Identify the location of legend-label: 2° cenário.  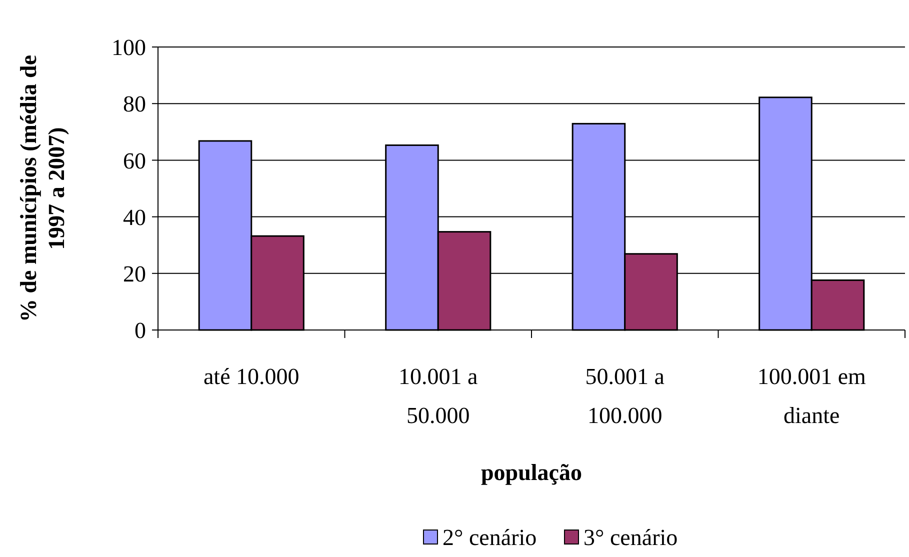
(489, 537).